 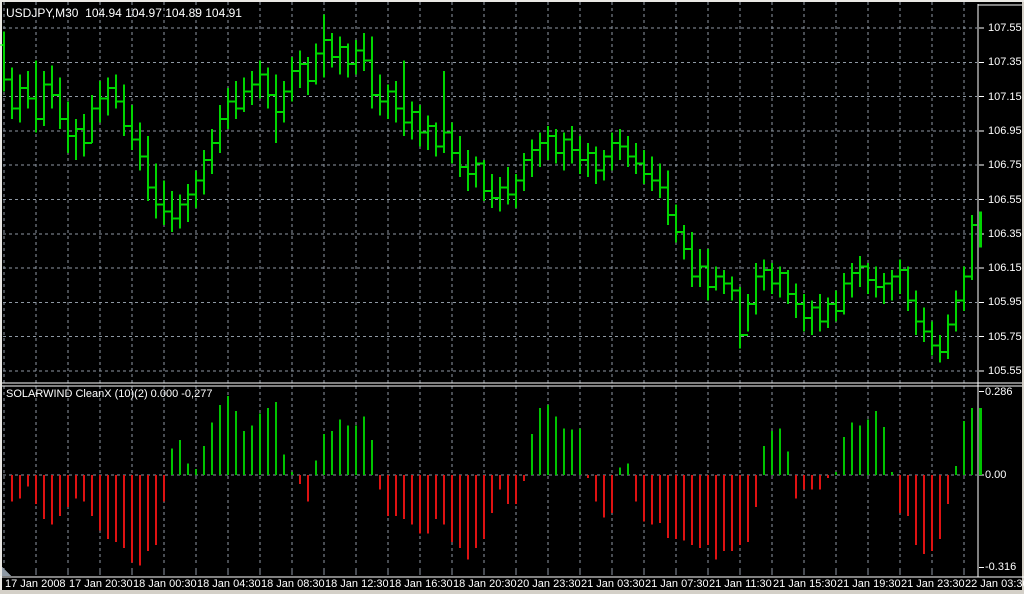 What do you see at coordinates (869, 584) in the screenshot?
I see `time-axis-label: 21 Jan 19:30` at bounding box center [869, 584].